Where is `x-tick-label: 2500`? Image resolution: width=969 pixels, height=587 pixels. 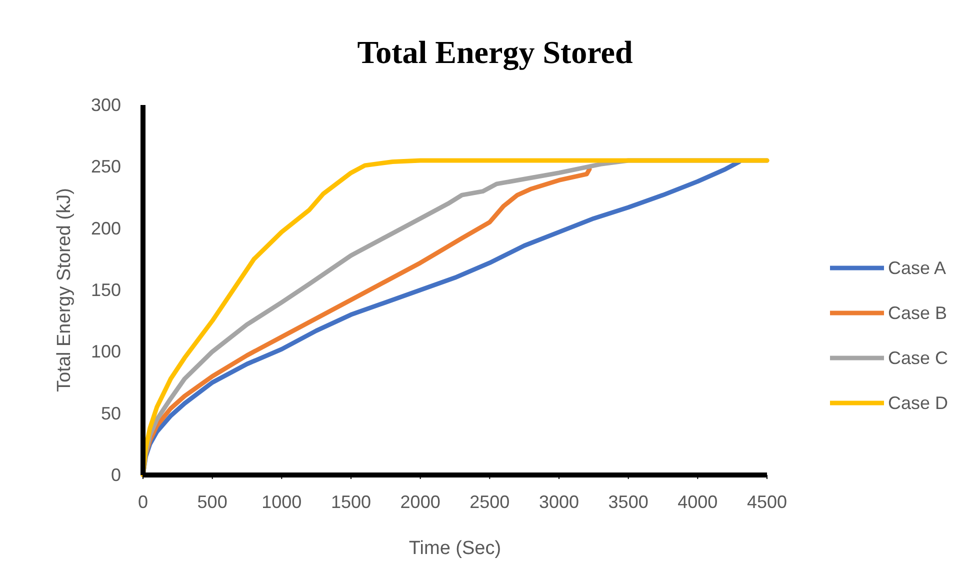
x-tick-label: 2500 is located at coordinates (490, 502).